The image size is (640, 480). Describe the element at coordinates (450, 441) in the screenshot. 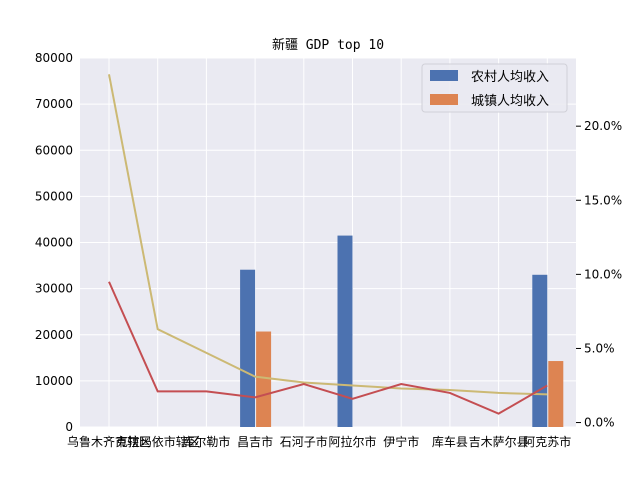

I see `x-tick-label: 库车县` at that location.